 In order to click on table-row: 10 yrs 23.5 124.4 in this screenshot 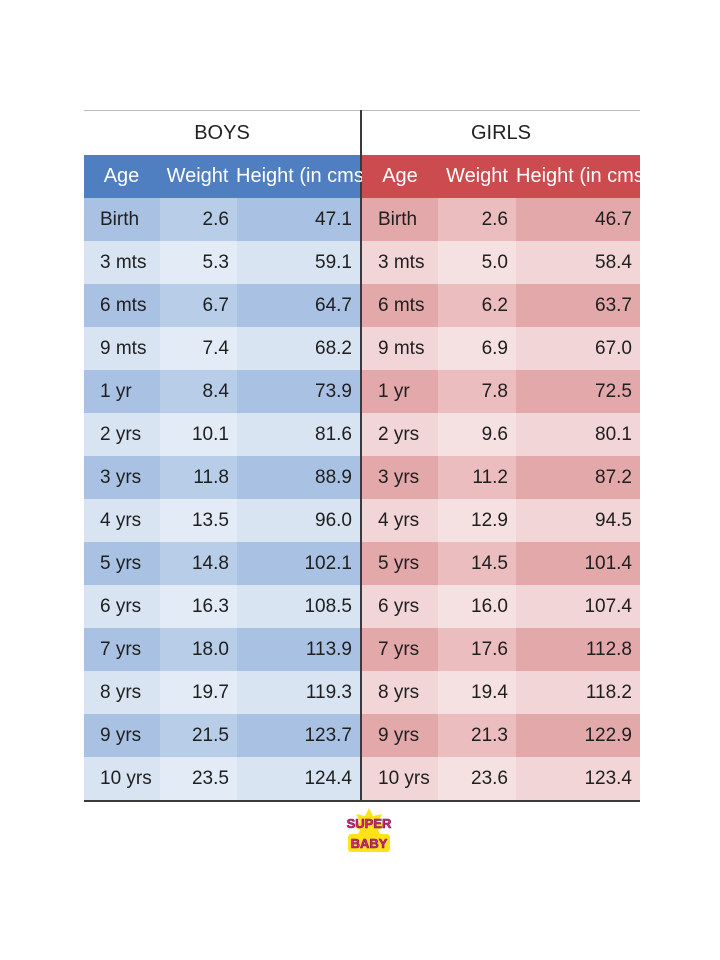, I will do `click(222, 778)`.